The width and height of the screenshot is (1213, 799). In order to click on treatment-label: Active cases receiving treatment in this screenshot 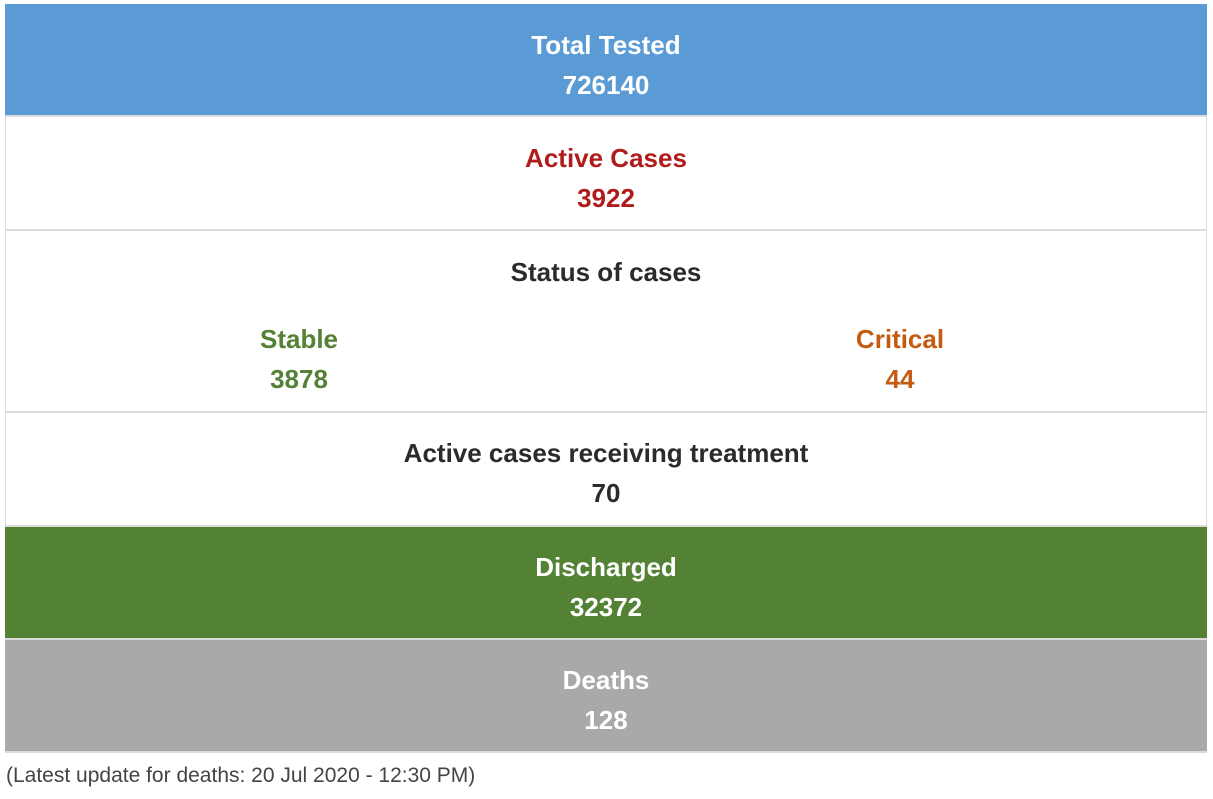, I will do `click(606, 453)`.